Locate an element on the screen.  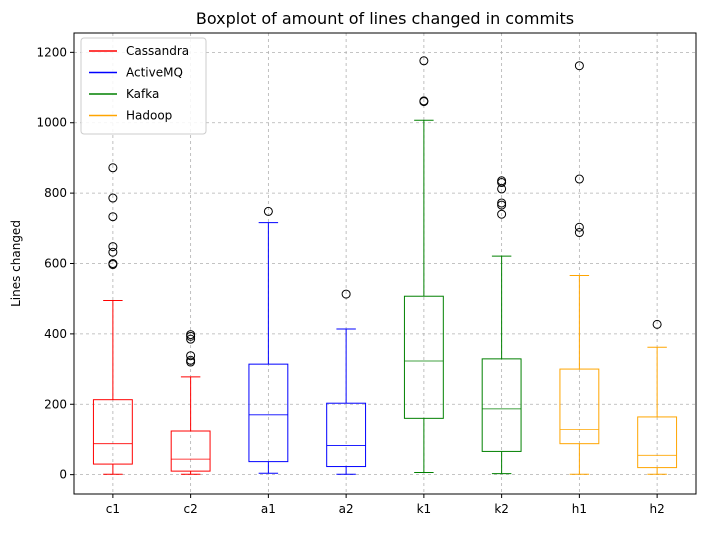
box-h1 is located at coordinates (579, 268).